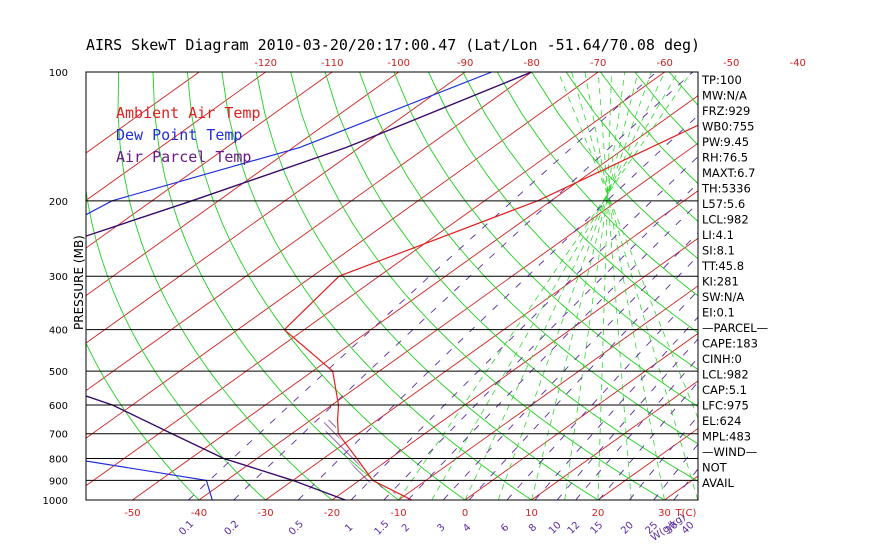  I want to click on index-item: L57:5.6, so click(723, 204).